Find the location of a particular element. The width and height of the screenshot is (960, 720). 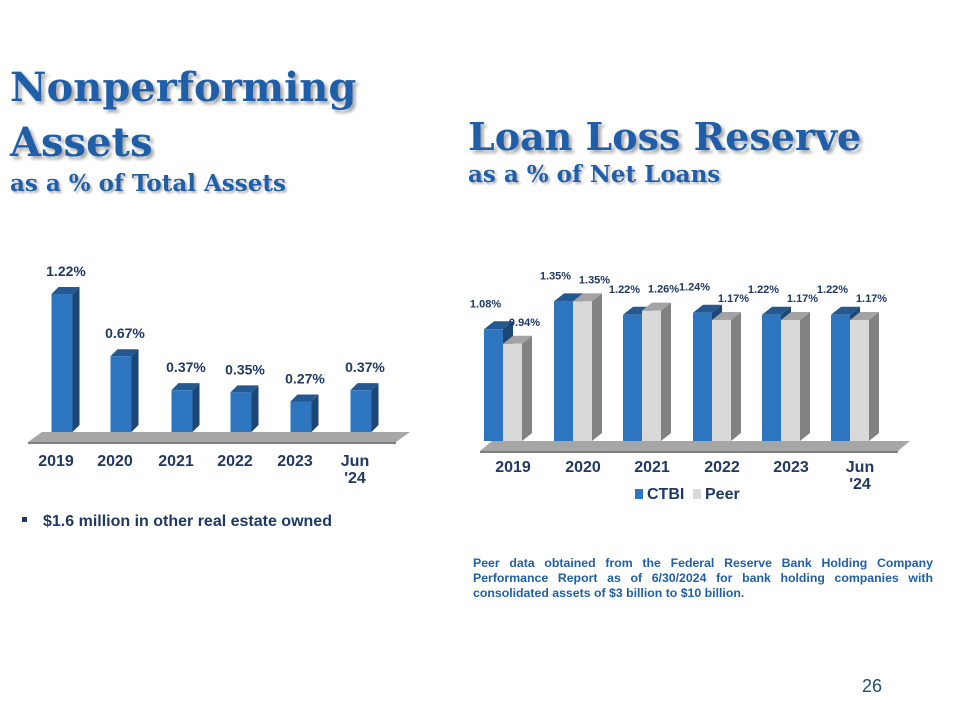

bar-2022 is located at coordinates (244, 408).